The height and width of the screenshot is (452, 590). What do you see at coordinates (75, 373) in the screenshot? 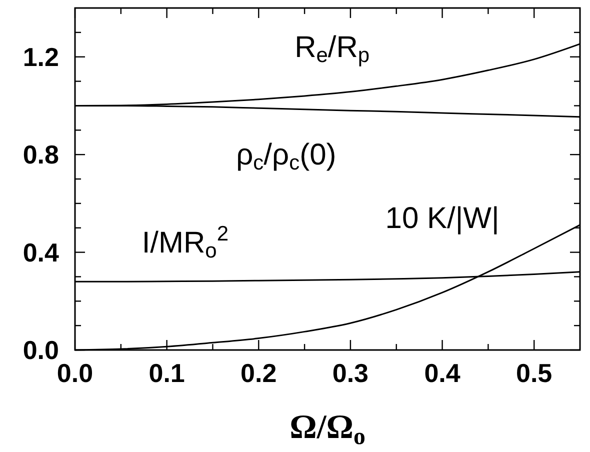
I see `x-tick-label: 0.0` at bounding box center [75, 373].